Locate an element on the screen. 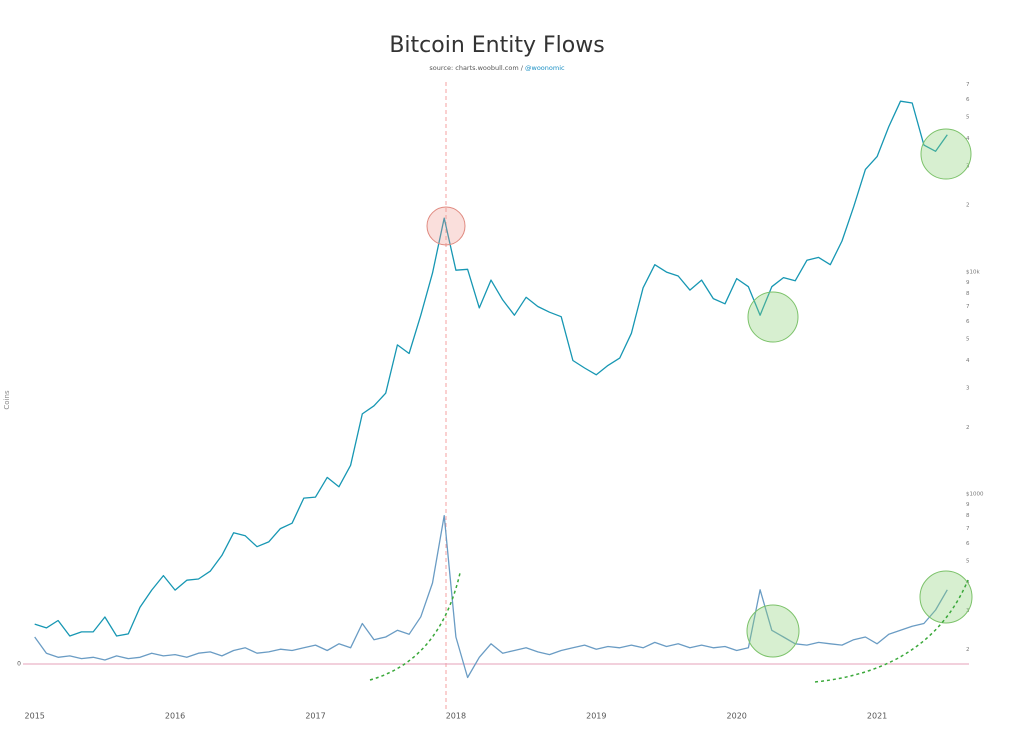 This screenshot has height=750, width=1024. y2-tick-label: $1000 is located at coordinates (975, 495).